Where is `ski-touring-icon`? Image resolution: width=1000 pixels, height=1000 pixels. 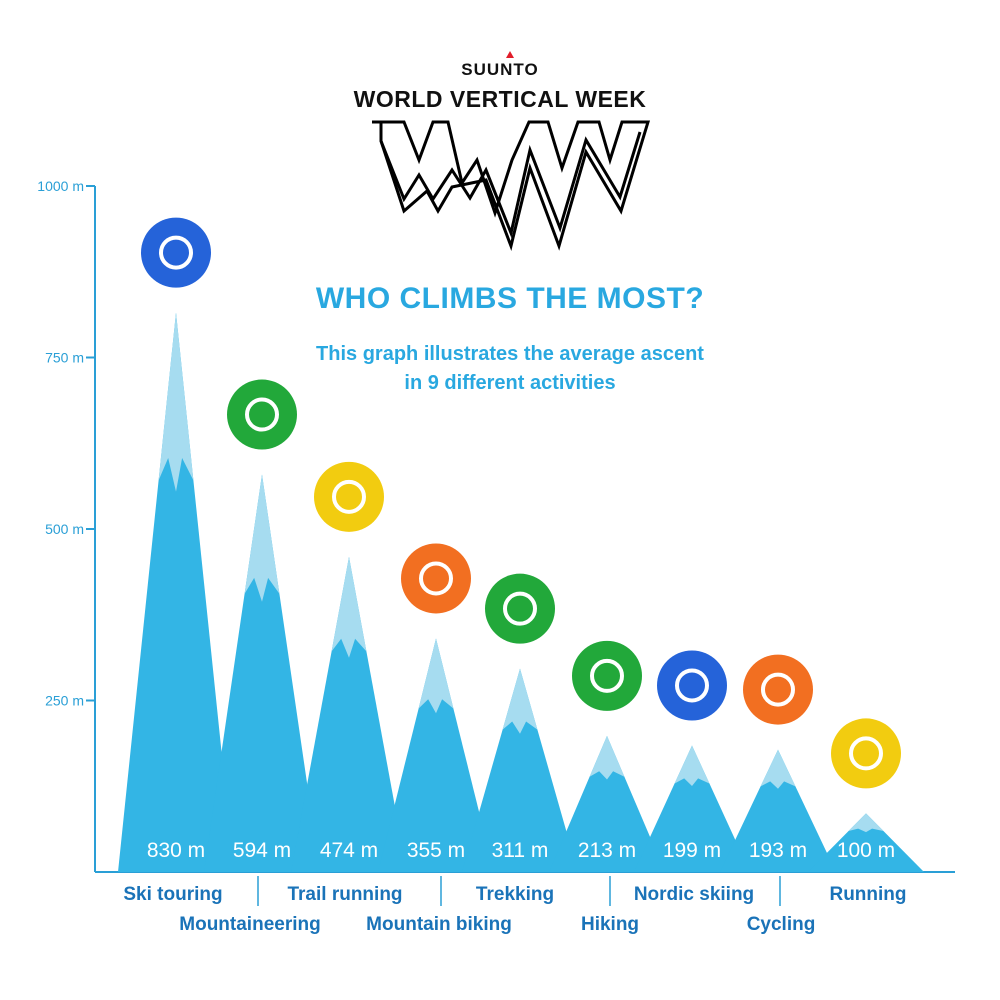
ski-touring-icon is located at coordinates (176, 252).